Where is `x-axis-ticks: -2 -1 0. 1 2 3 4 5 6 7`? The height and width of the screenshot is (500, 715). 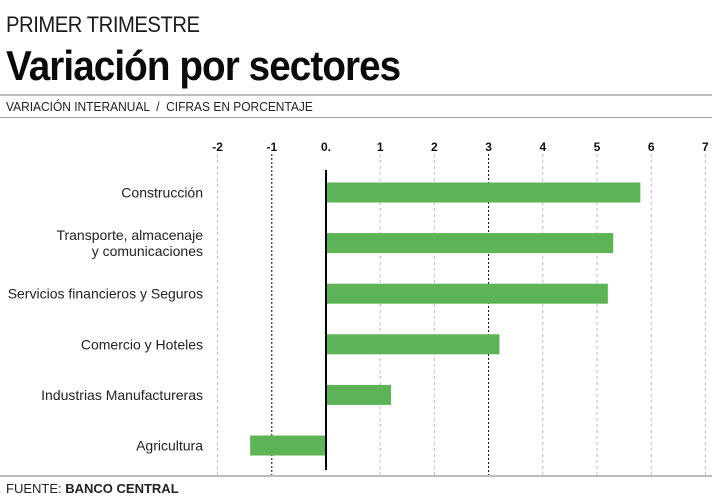
x-axis-ticks: -2 -1 0. 1 2 3 4 5 6 7 is located at coordinates (460, 147).